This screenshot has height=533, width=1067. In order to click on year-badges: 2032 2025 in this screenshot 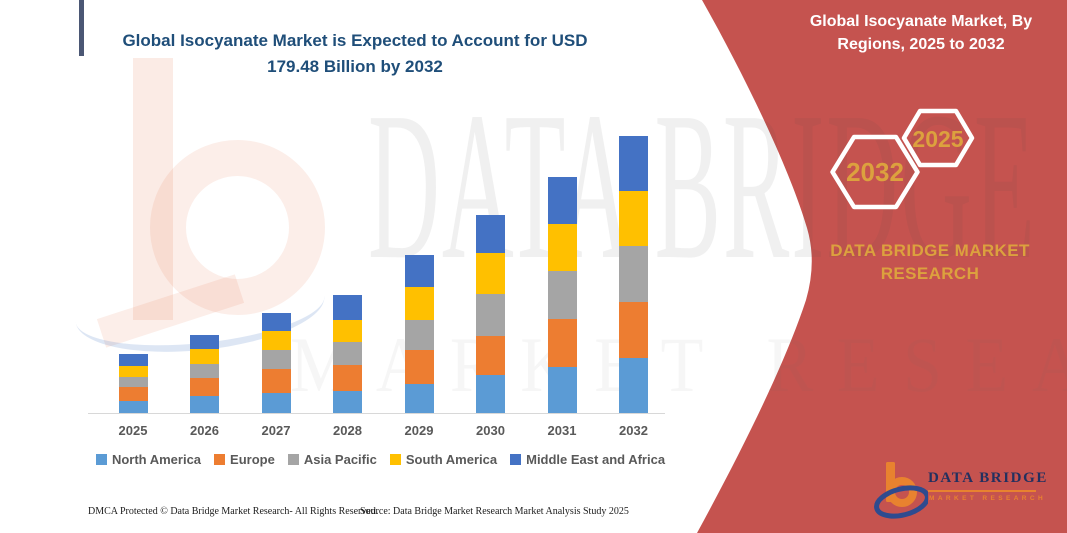, I will do `click(902, 159)`.